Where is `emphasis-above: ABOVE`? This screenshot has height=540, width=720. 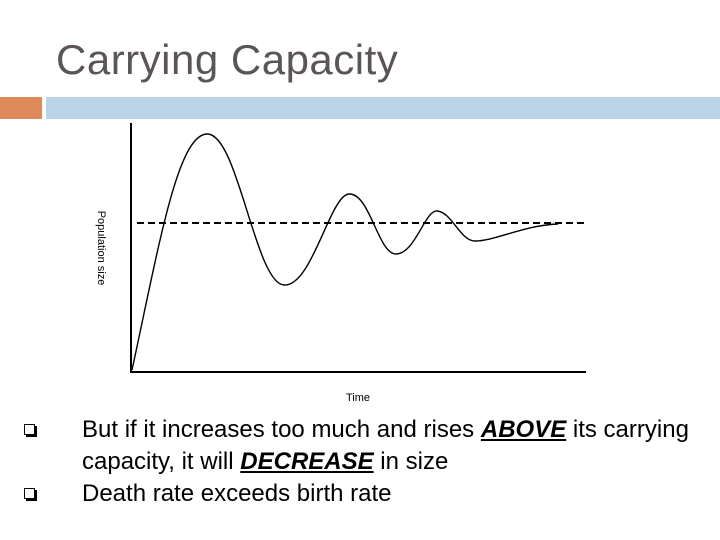 emphasis-above: ABOVE is located at coordinates (523, 429).